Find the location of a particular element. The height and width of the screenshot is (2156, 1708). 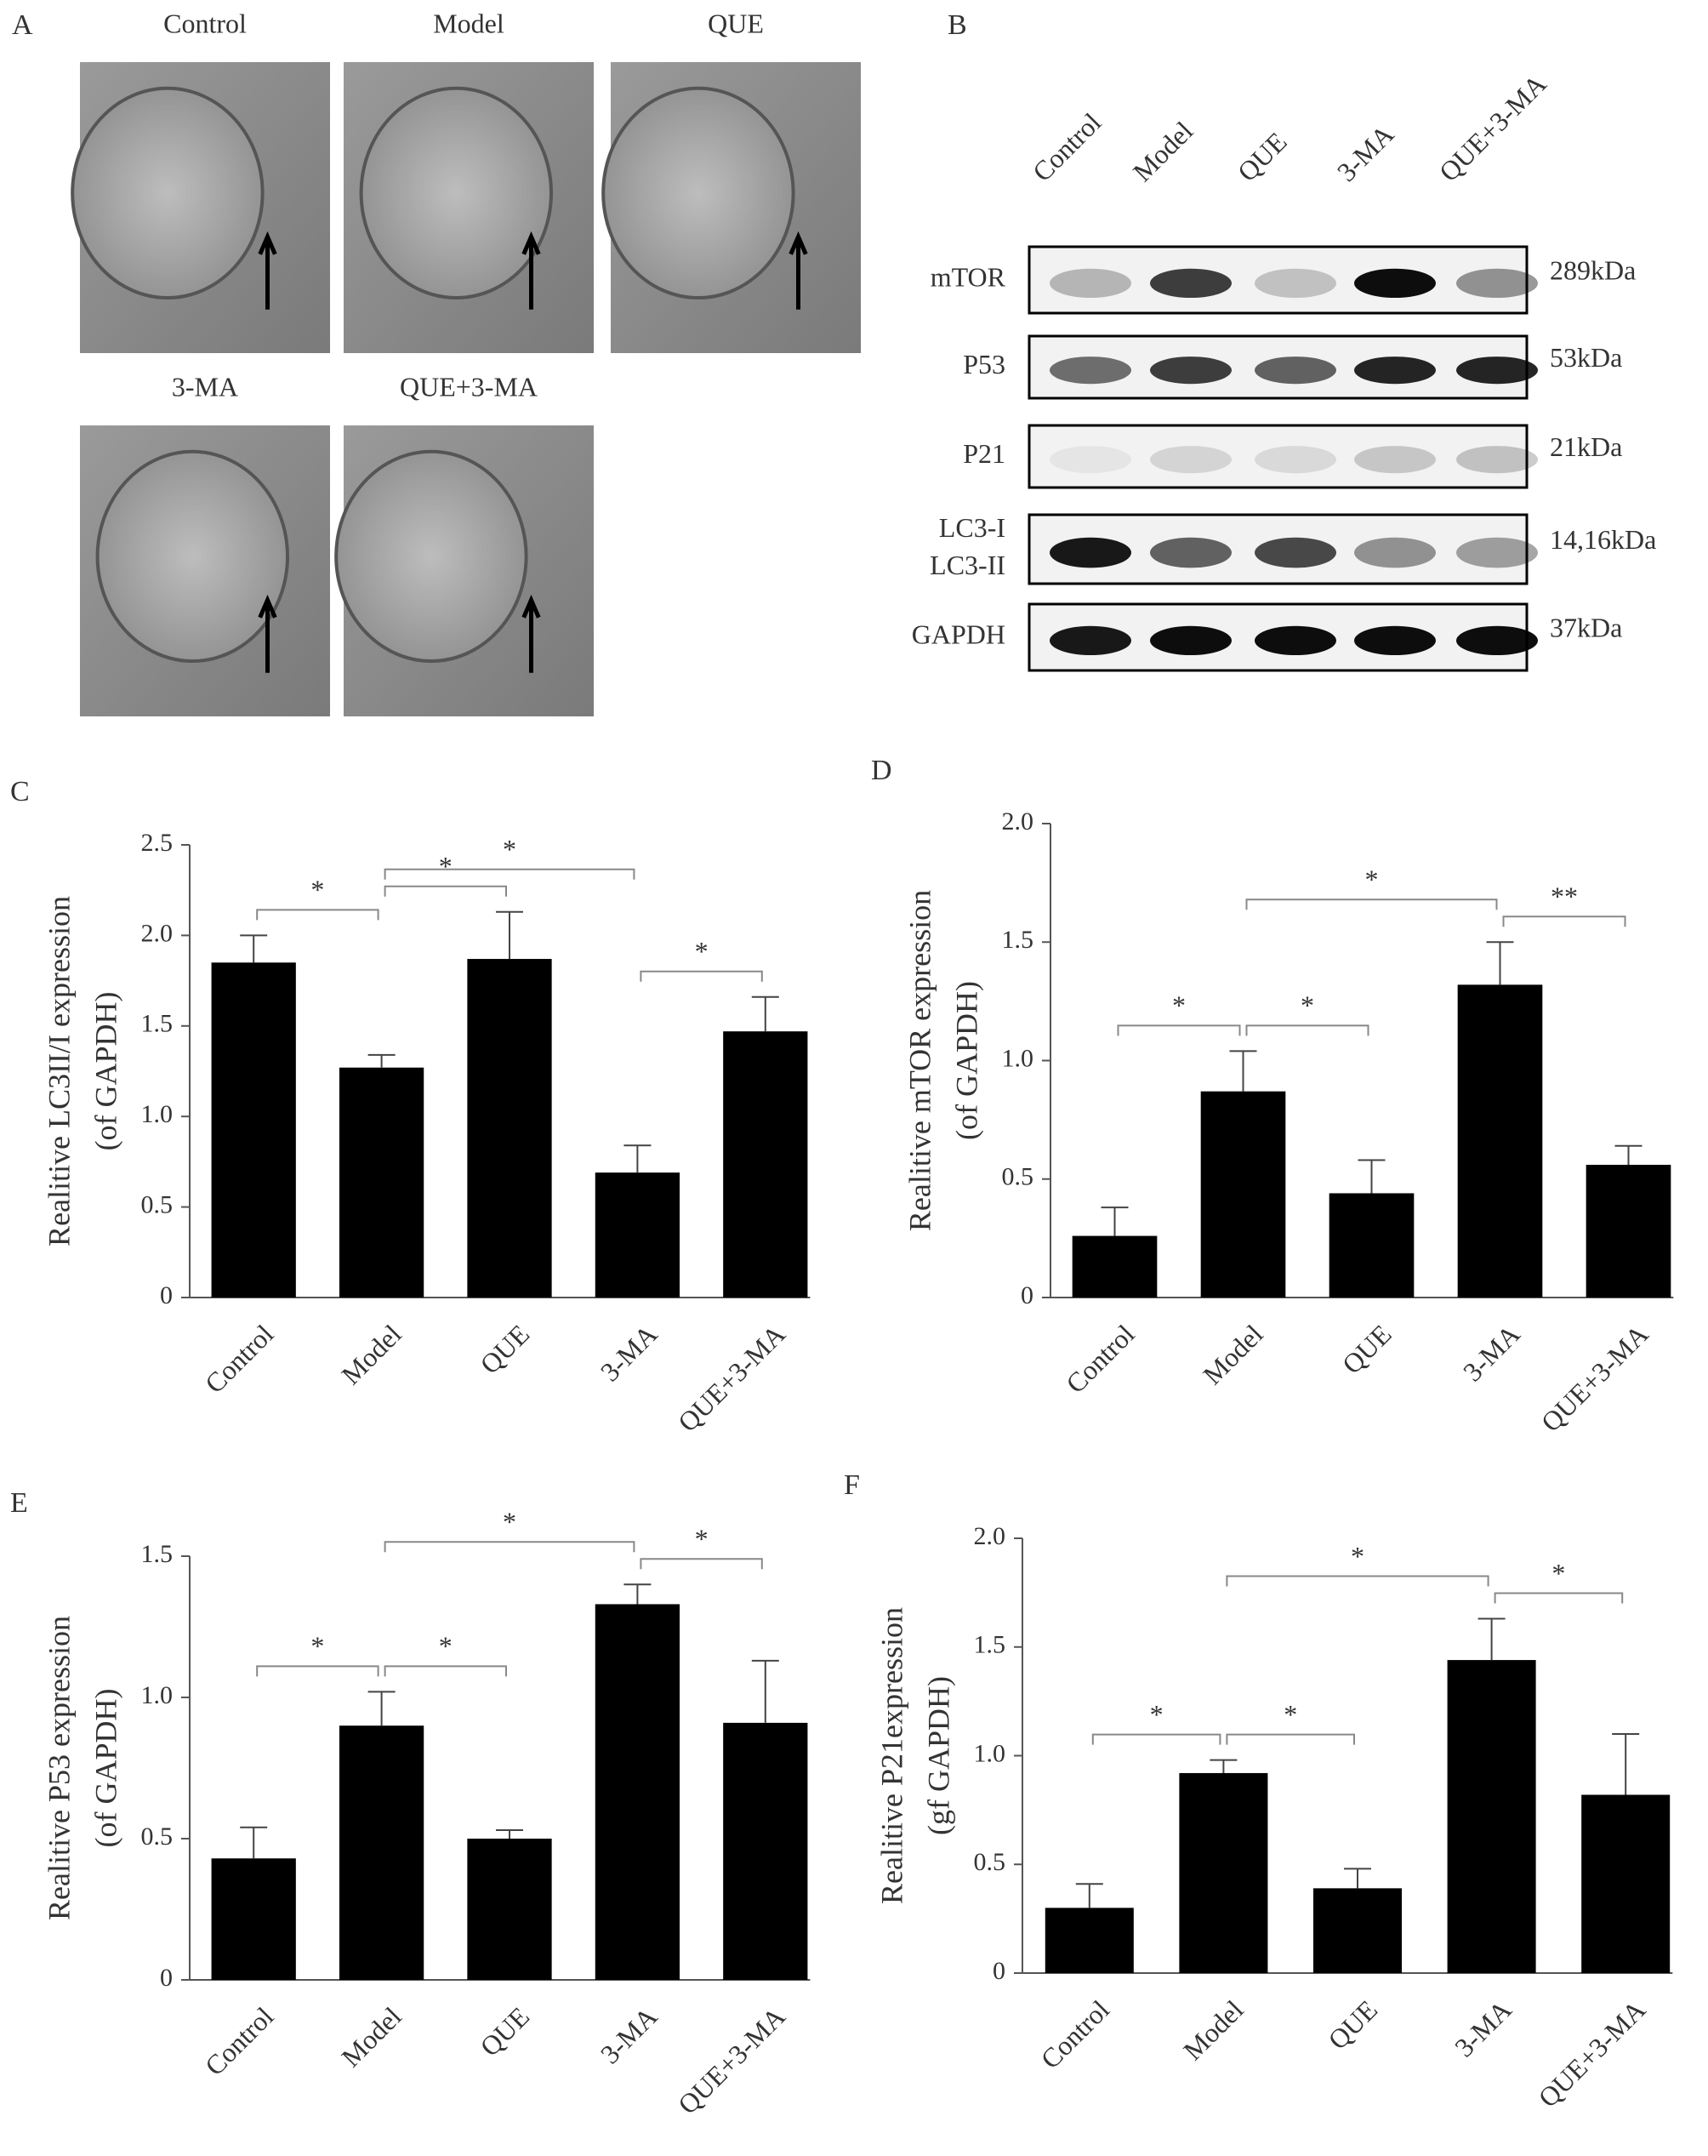

protein-label: P53 is located at coordinates (984, 364).